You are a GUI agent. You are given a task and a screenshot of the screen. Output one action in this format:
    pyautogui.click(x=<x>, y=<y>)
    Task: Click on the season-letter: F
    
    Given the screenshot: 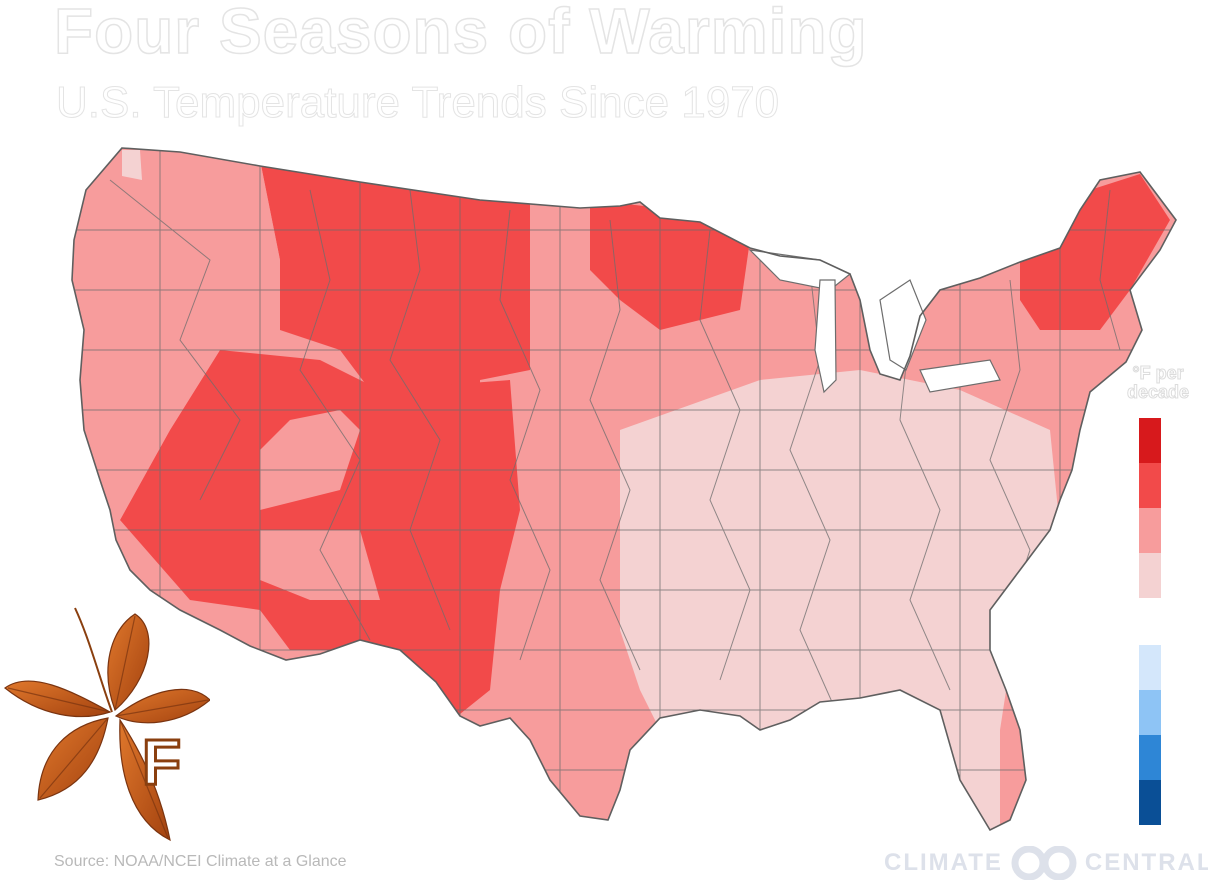 What is the action you would take?
    pyautogui.click(x=161, y=762)
    